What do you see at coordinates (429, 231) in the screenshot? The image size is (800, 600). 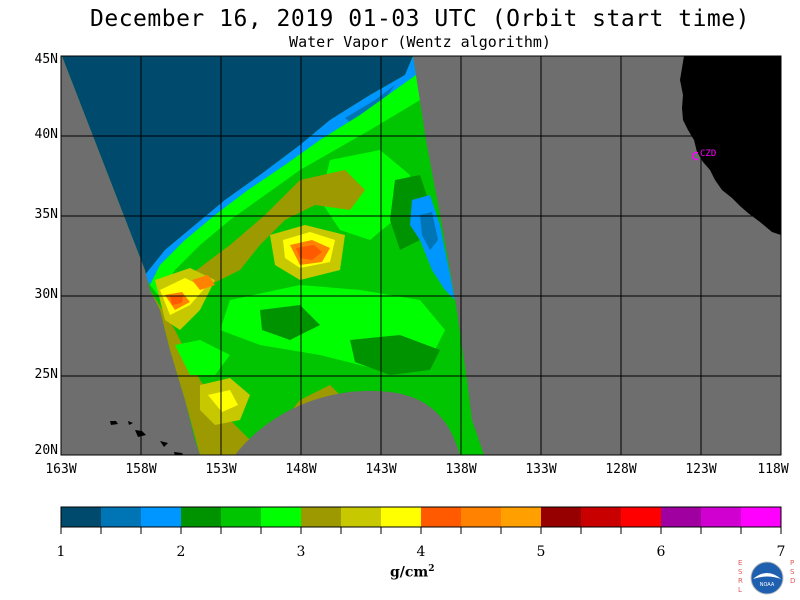 I see `blue-pocket-inner` at bounding box center [429, 231].